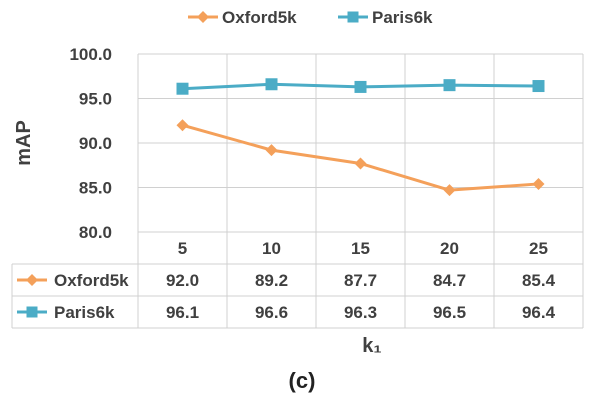 The height and width of the screenshot is (405, 603). I want to click on y-tick-label: 80.0, so click(95, 232).